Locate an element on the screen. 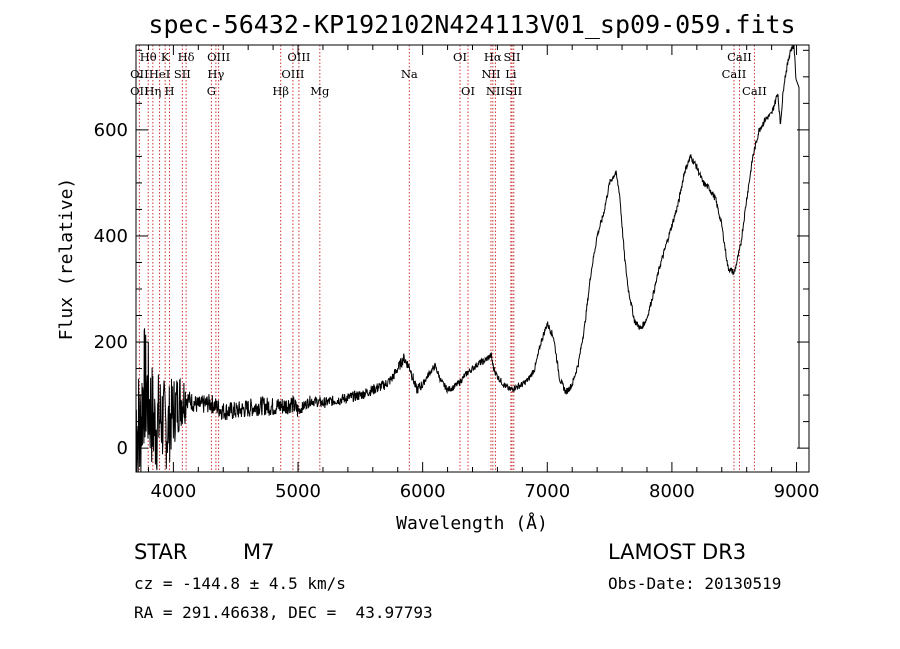 This screenshot has width=900, height=649. spectral-line-label: H is located at coordinates (170, 91).